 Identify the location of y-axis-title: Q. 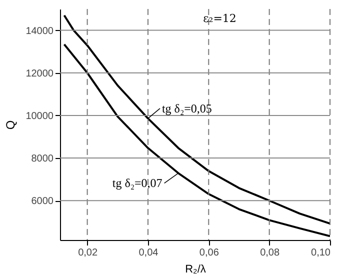
(11, 125).